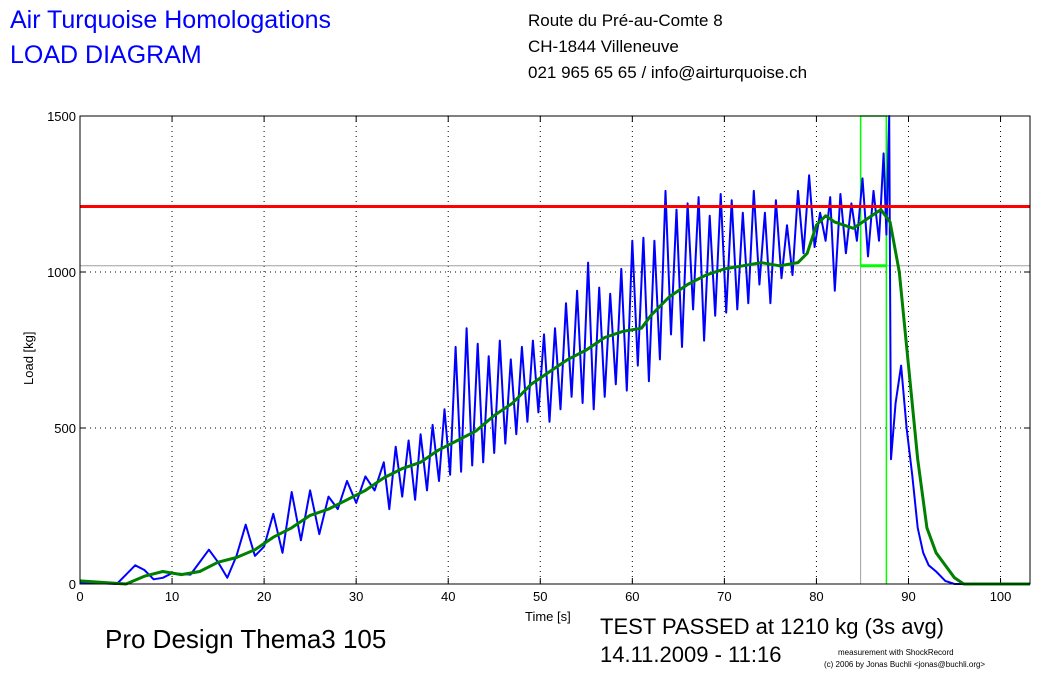 The width and height of the screenshot is (1055, 674). Describe the element at coordinates (79, 596) in the screenshot. I see `x-tick-label: 0` at that location.